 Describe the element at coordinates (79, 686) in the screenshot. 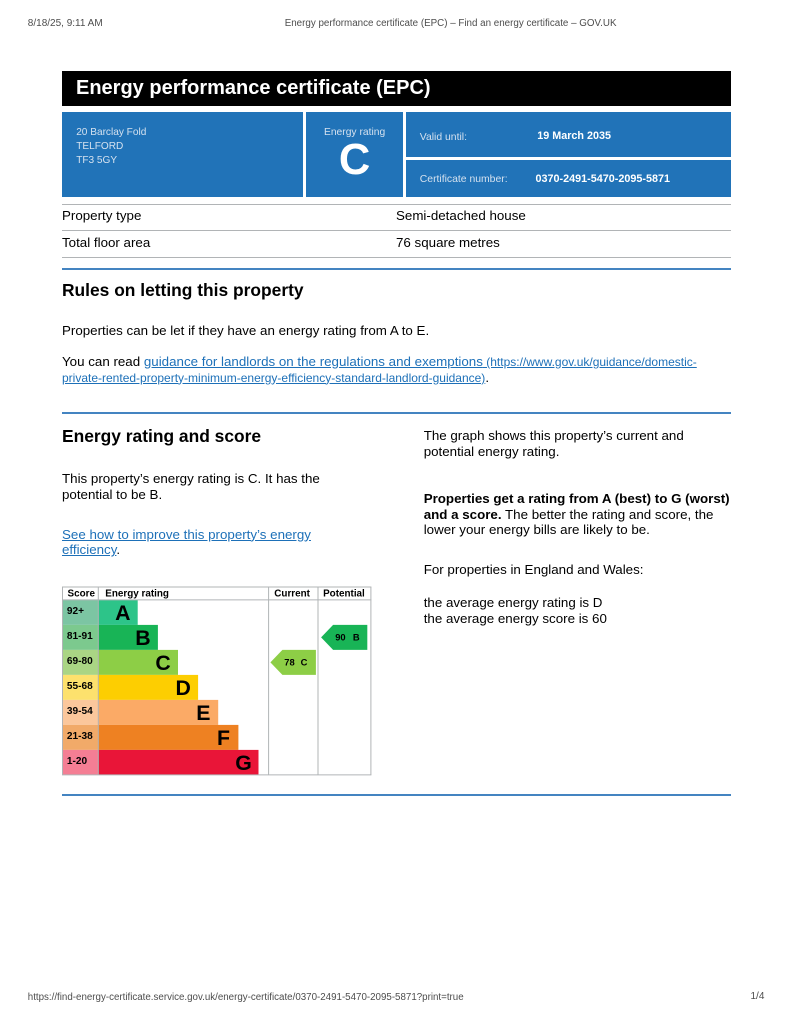

I see `svg-text: 55-68` at that location.